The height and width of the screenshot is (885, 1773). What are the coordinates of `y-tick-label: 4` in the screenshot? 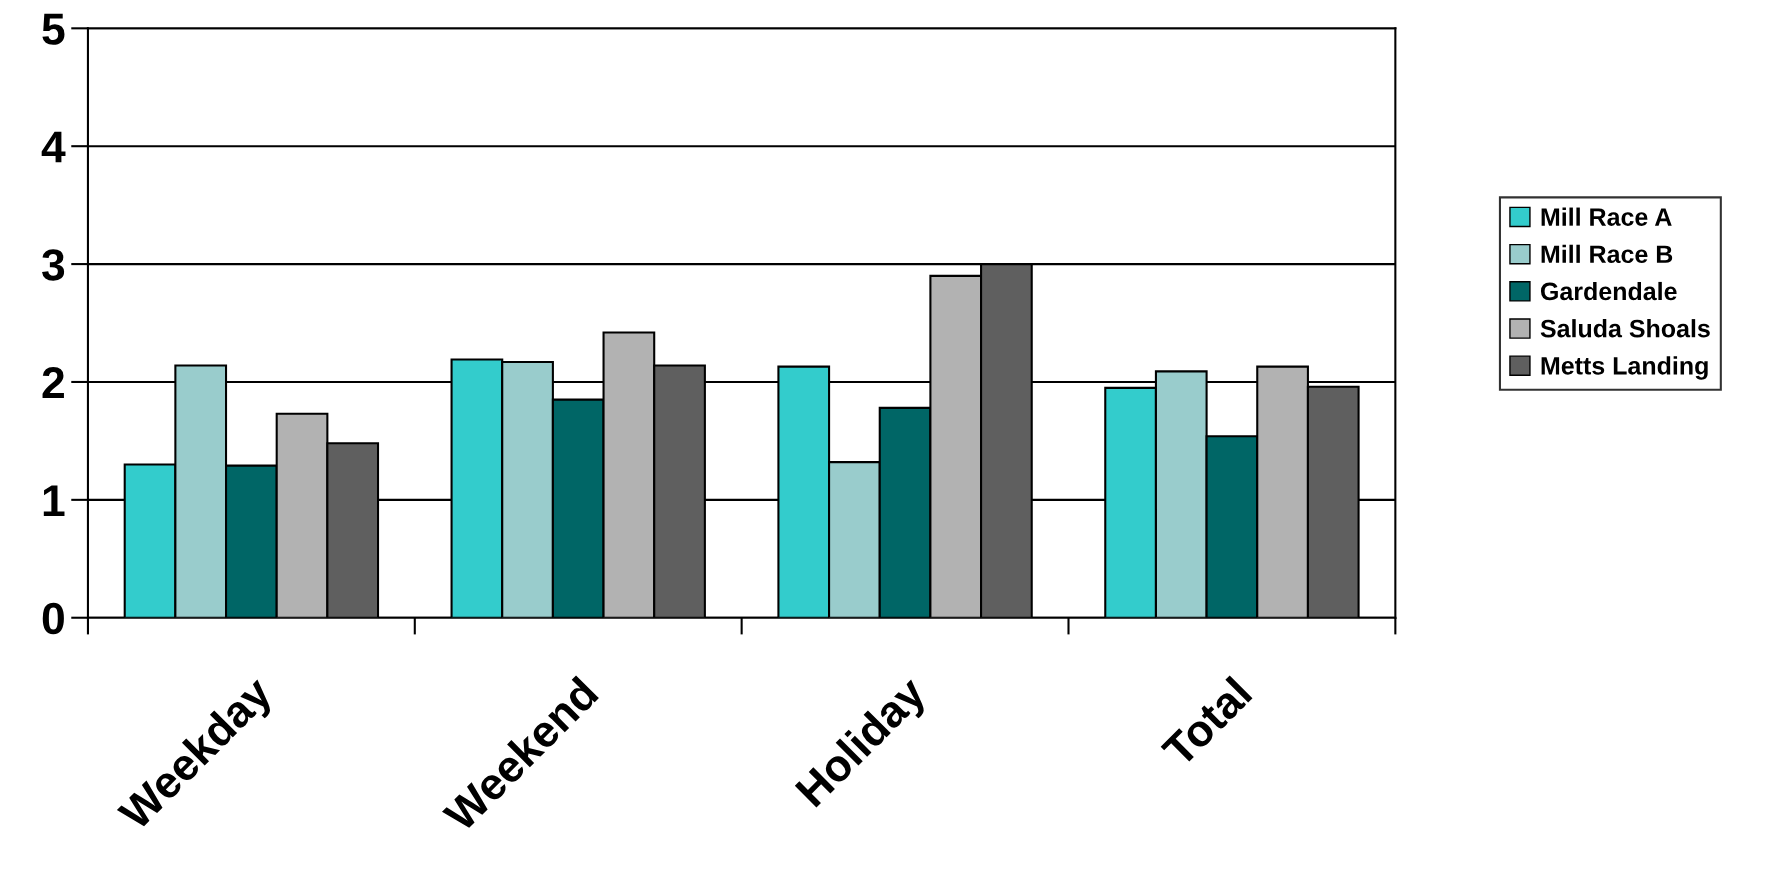 It's located at (53, 147).